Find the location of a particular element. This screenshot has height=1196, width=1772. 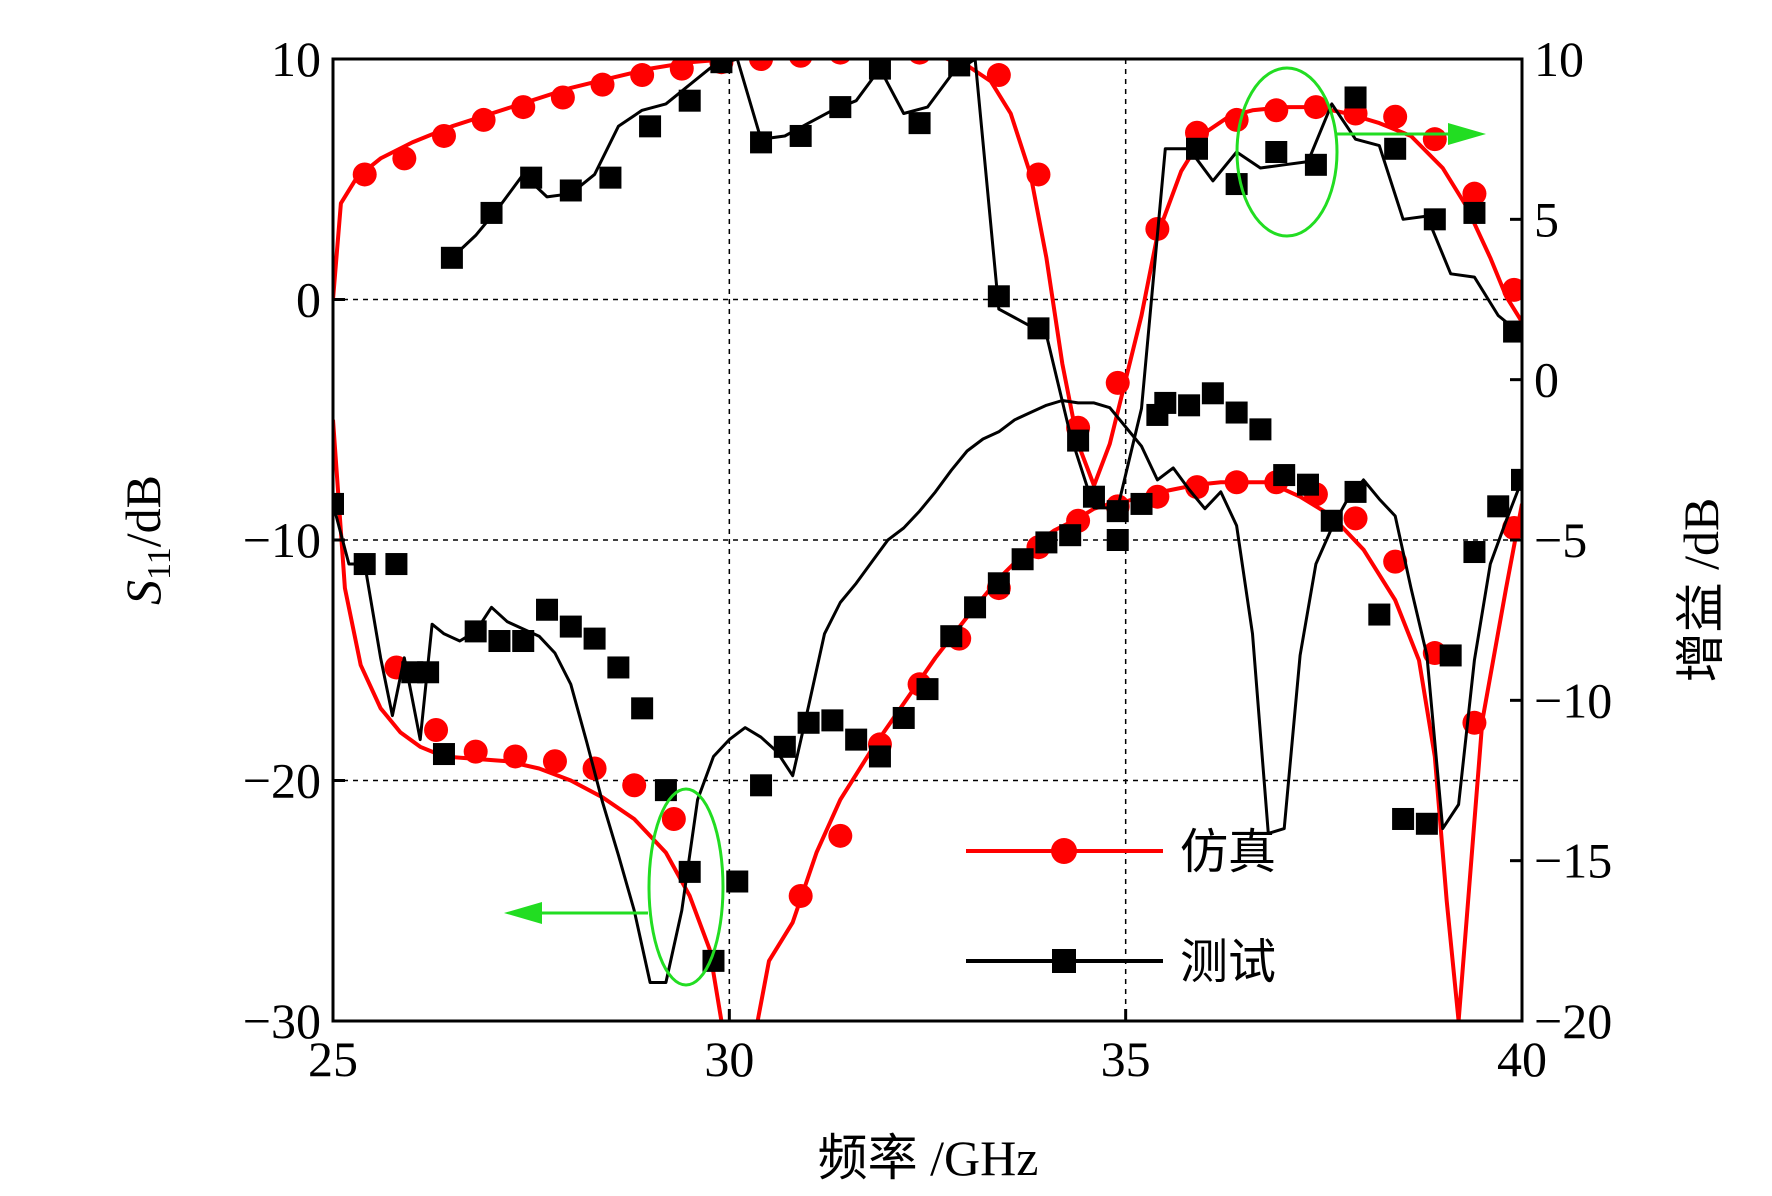

legend-label-sim: 仿真 is located at coordinates (1228, 852).